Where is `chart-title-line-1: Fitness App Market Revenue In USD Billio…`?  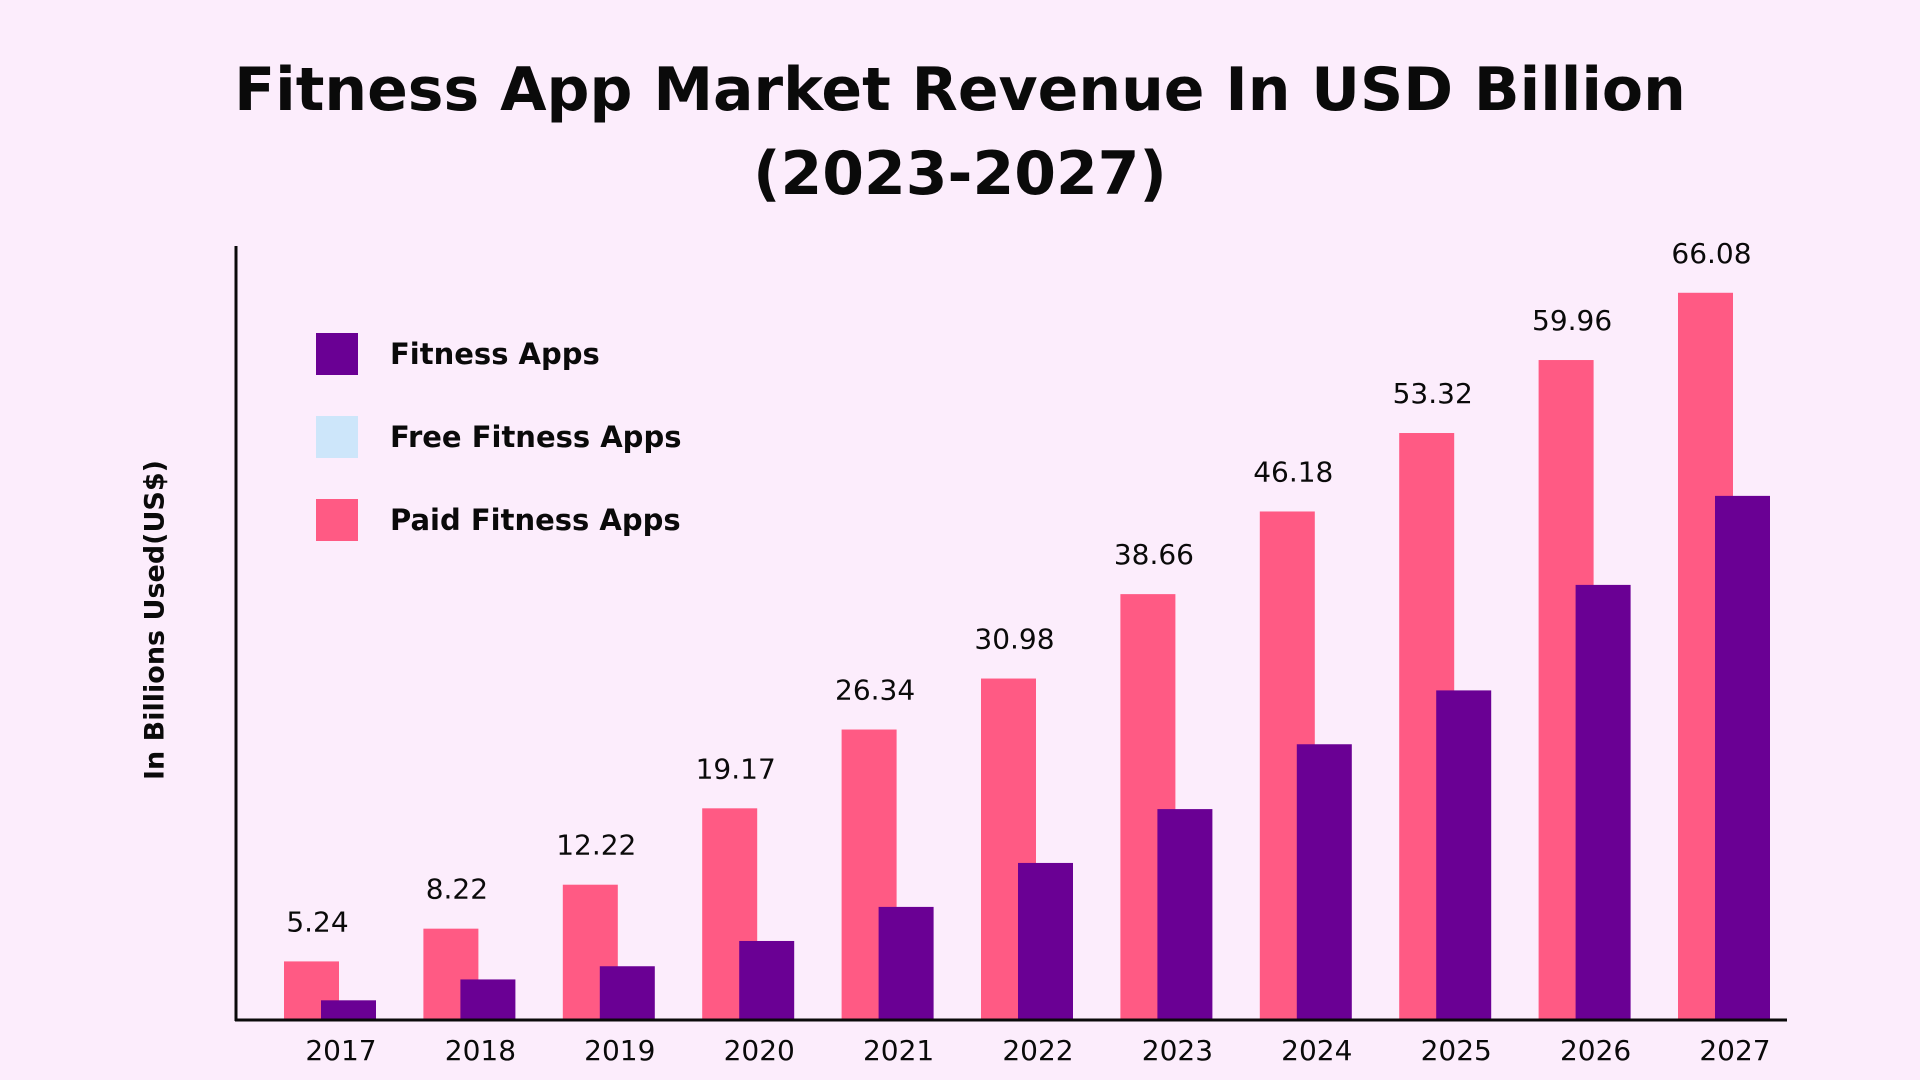 chart-title-line-1: Fitness App Market Revenue In USD Billio… is located at coordinates (960, 90).